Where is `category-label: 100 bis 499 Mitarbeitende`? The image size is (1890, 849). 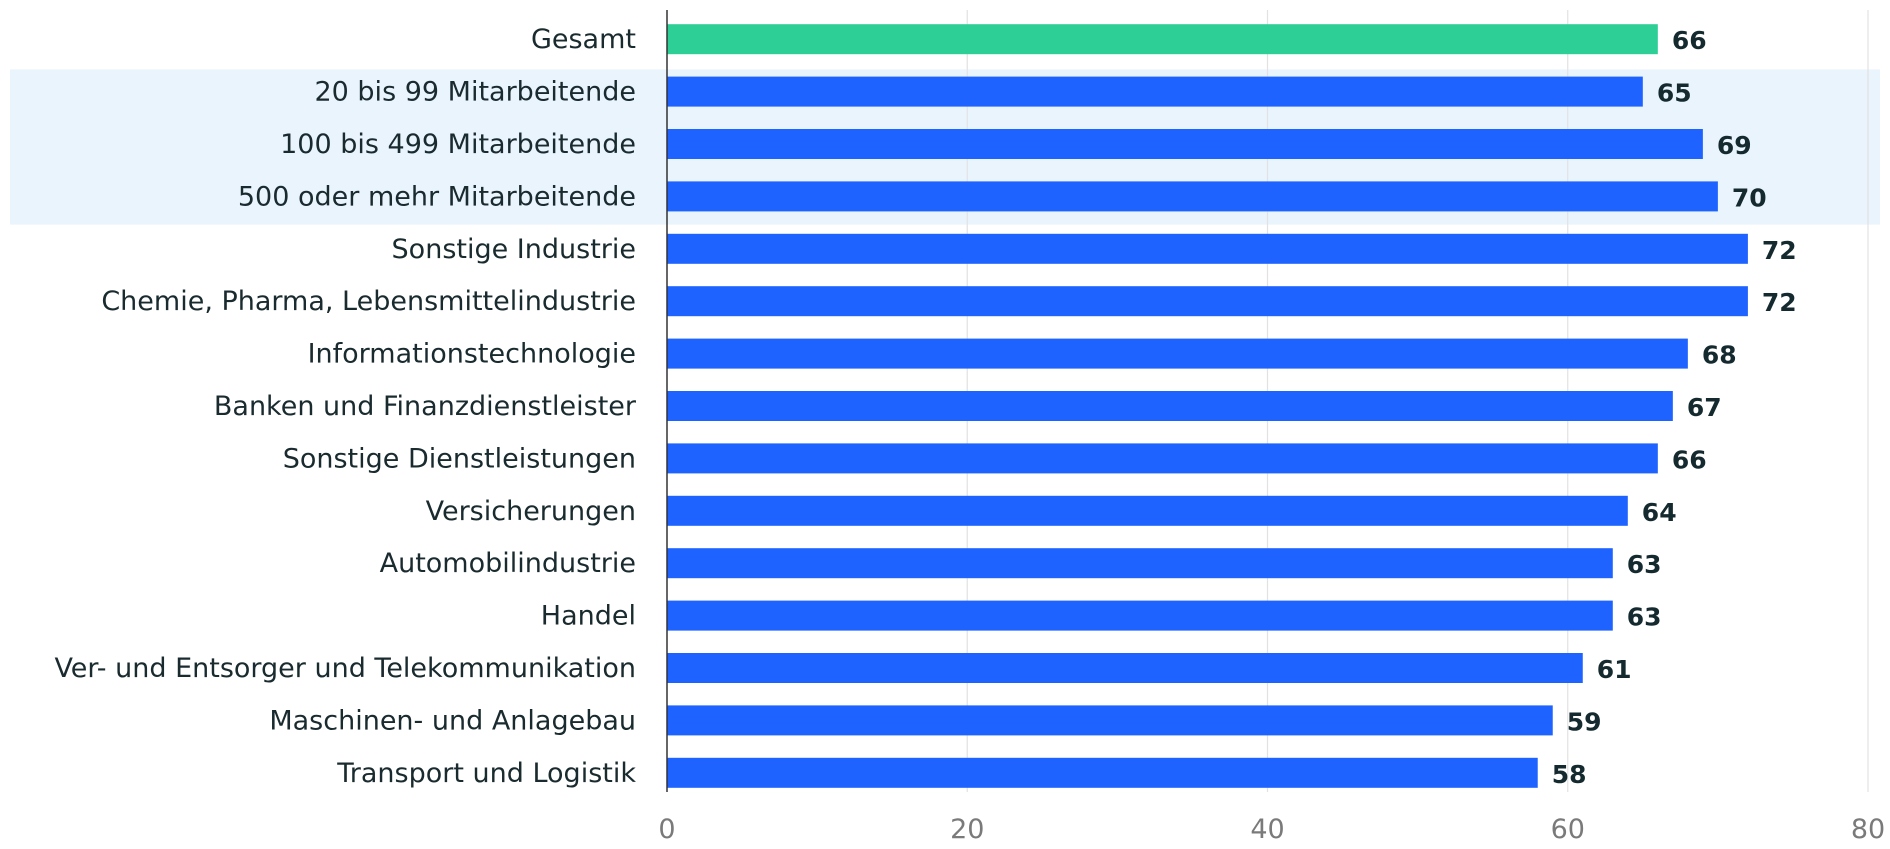 category-label: 100 bis 499 Mitarbeitende is located at coordinates (458, 144).